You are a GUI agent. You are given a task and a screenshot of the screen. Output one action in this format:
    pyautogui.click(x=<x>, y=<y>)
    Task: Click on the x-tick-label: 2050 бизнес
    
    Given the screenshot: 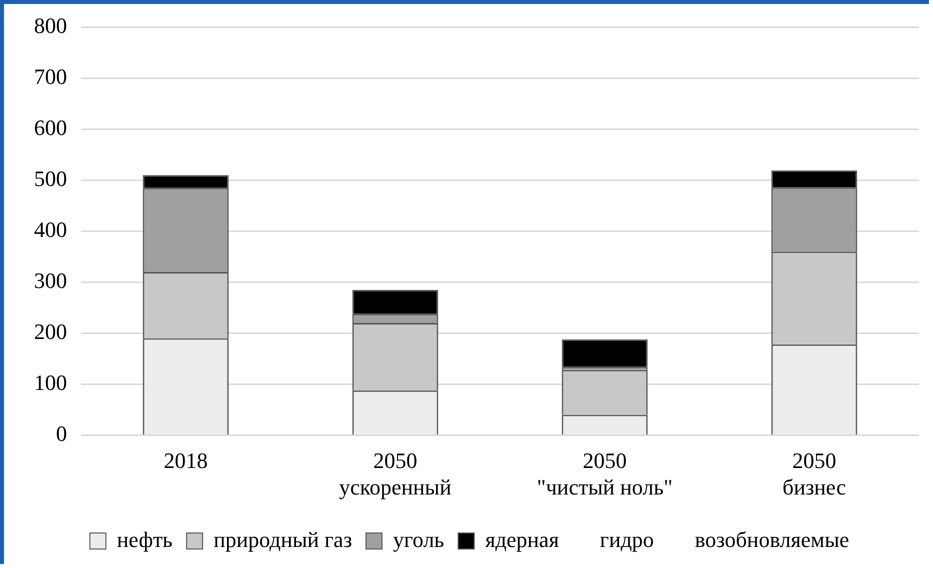 What is the action you would take?
    pyautogui.click(x=814, y=474)
    